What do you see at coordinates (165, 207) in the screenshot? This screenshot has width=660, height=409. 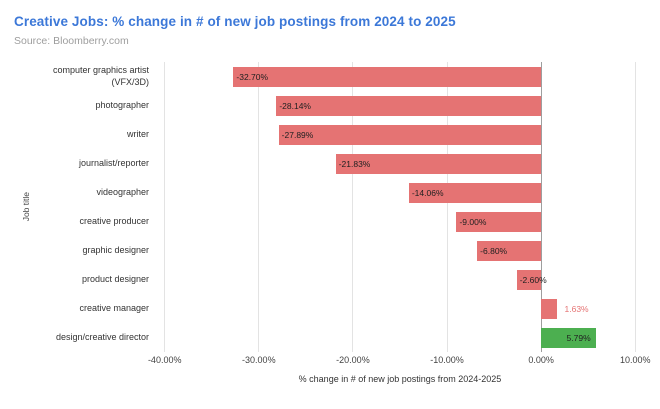 I see `gridline--40` at bounding box center [165, 207].